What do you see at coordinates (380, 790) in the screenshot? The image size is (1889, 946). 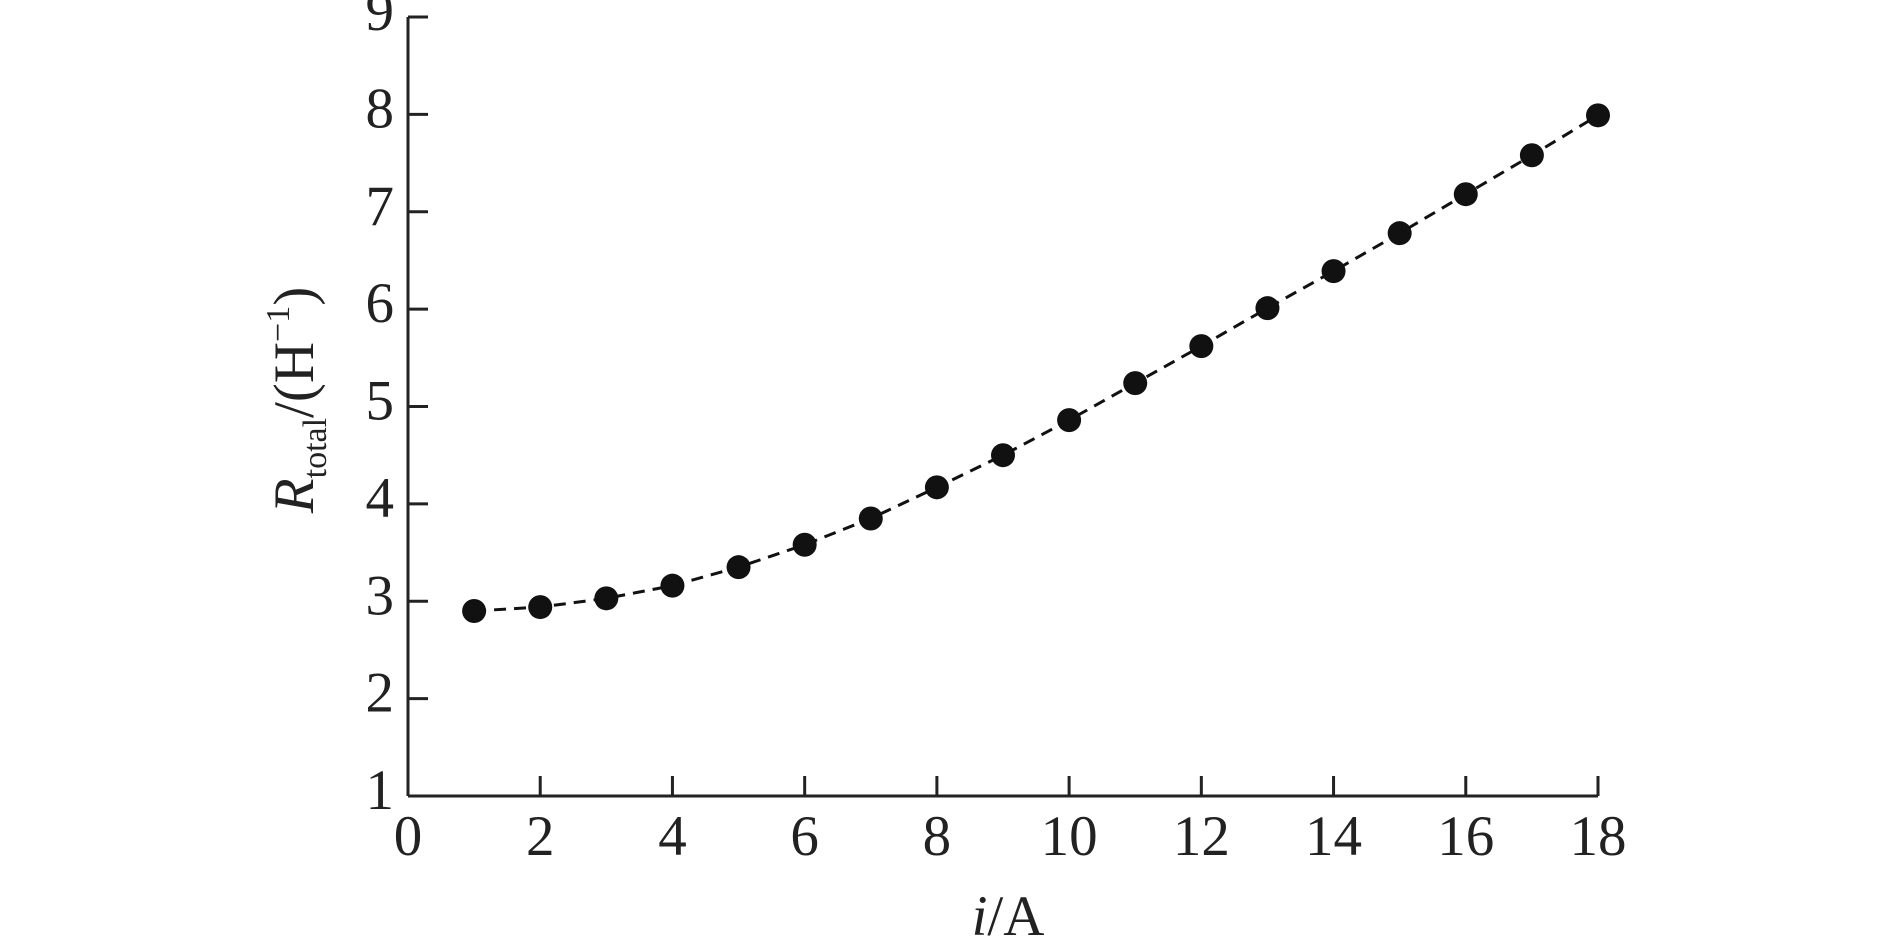 I see `y-tick-label: 1` at bounding box center [380, 790].